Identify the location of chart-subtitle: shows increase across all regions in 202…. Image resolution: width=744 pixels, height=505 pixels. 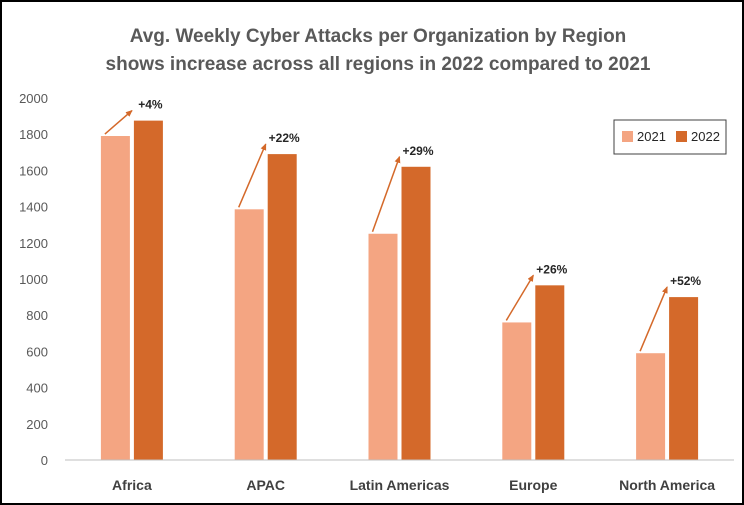
(378, 64).